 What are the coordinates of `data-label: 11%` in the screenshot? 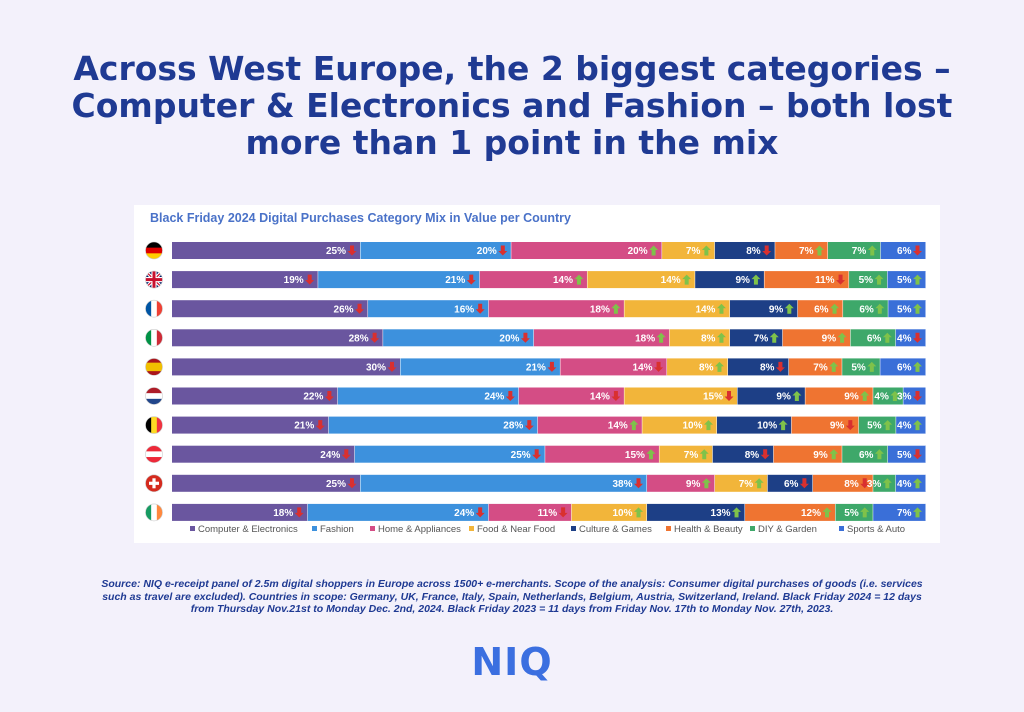 It's located at (825, 280).